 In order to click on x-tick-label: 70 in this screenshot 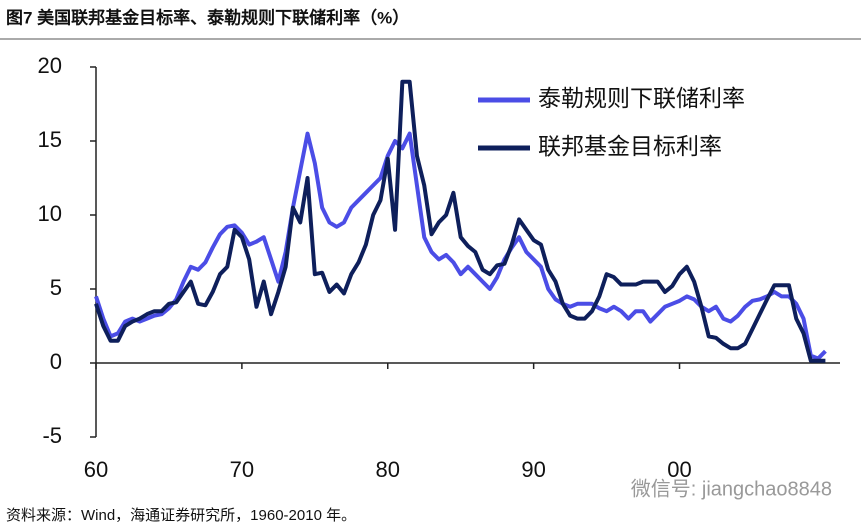, I will do `click(242, 469)`.